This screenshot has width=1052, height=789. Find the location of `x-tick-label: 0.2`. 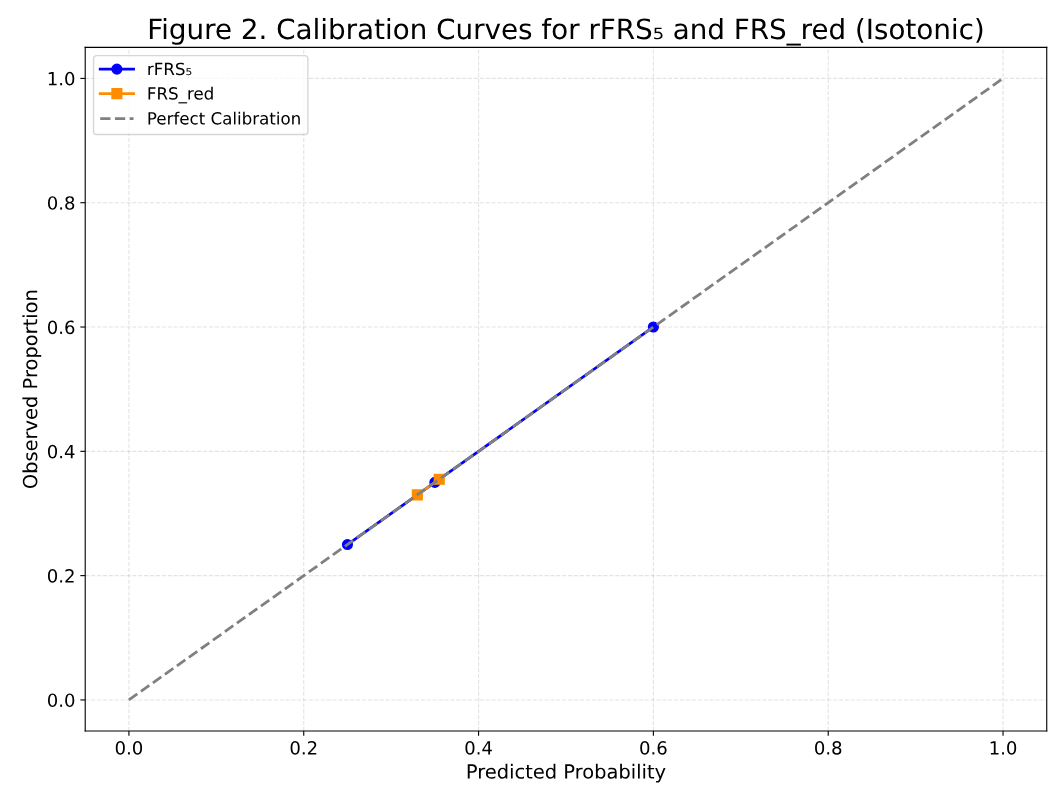

x-tick-label: 0.2 is located at coordinates (303, 748).